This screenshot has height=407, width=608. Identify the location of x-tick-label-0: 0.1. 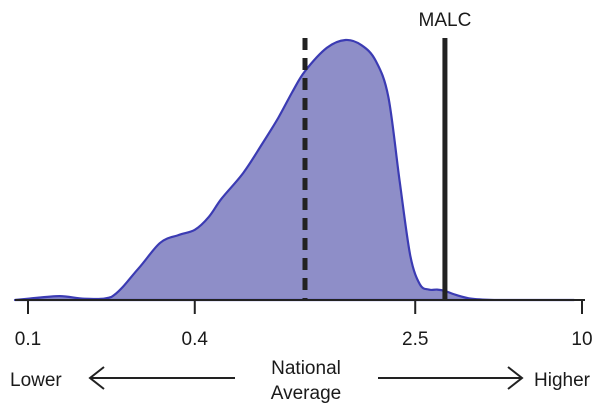
(28, 339).